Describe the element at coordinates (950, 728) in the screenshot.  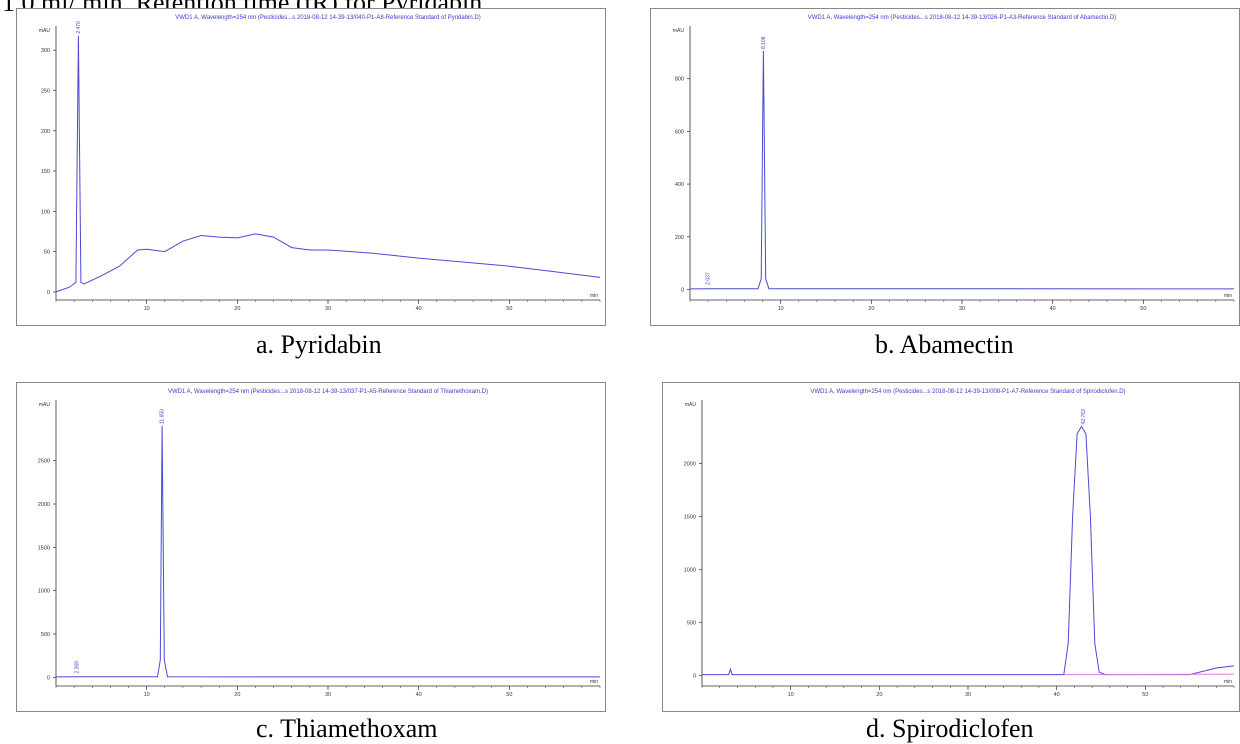
I see `caption-spirodiclofen: d. Spirodiclofen` at that location.